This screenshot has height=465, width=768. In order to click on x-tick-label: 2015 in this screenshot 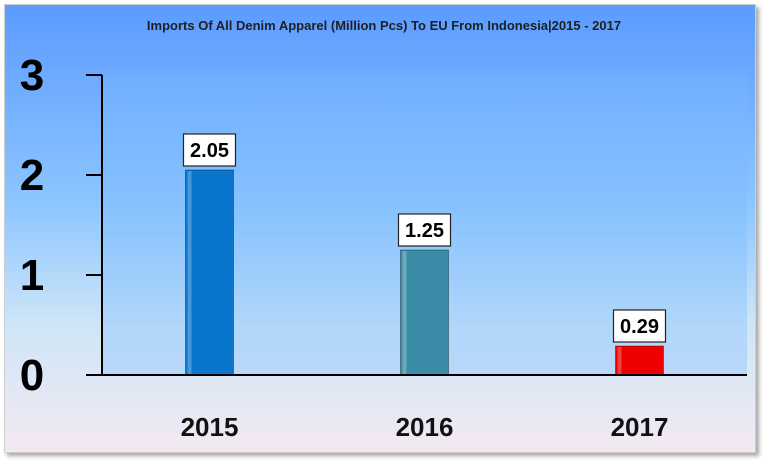, I will do `click(210, 427)`.